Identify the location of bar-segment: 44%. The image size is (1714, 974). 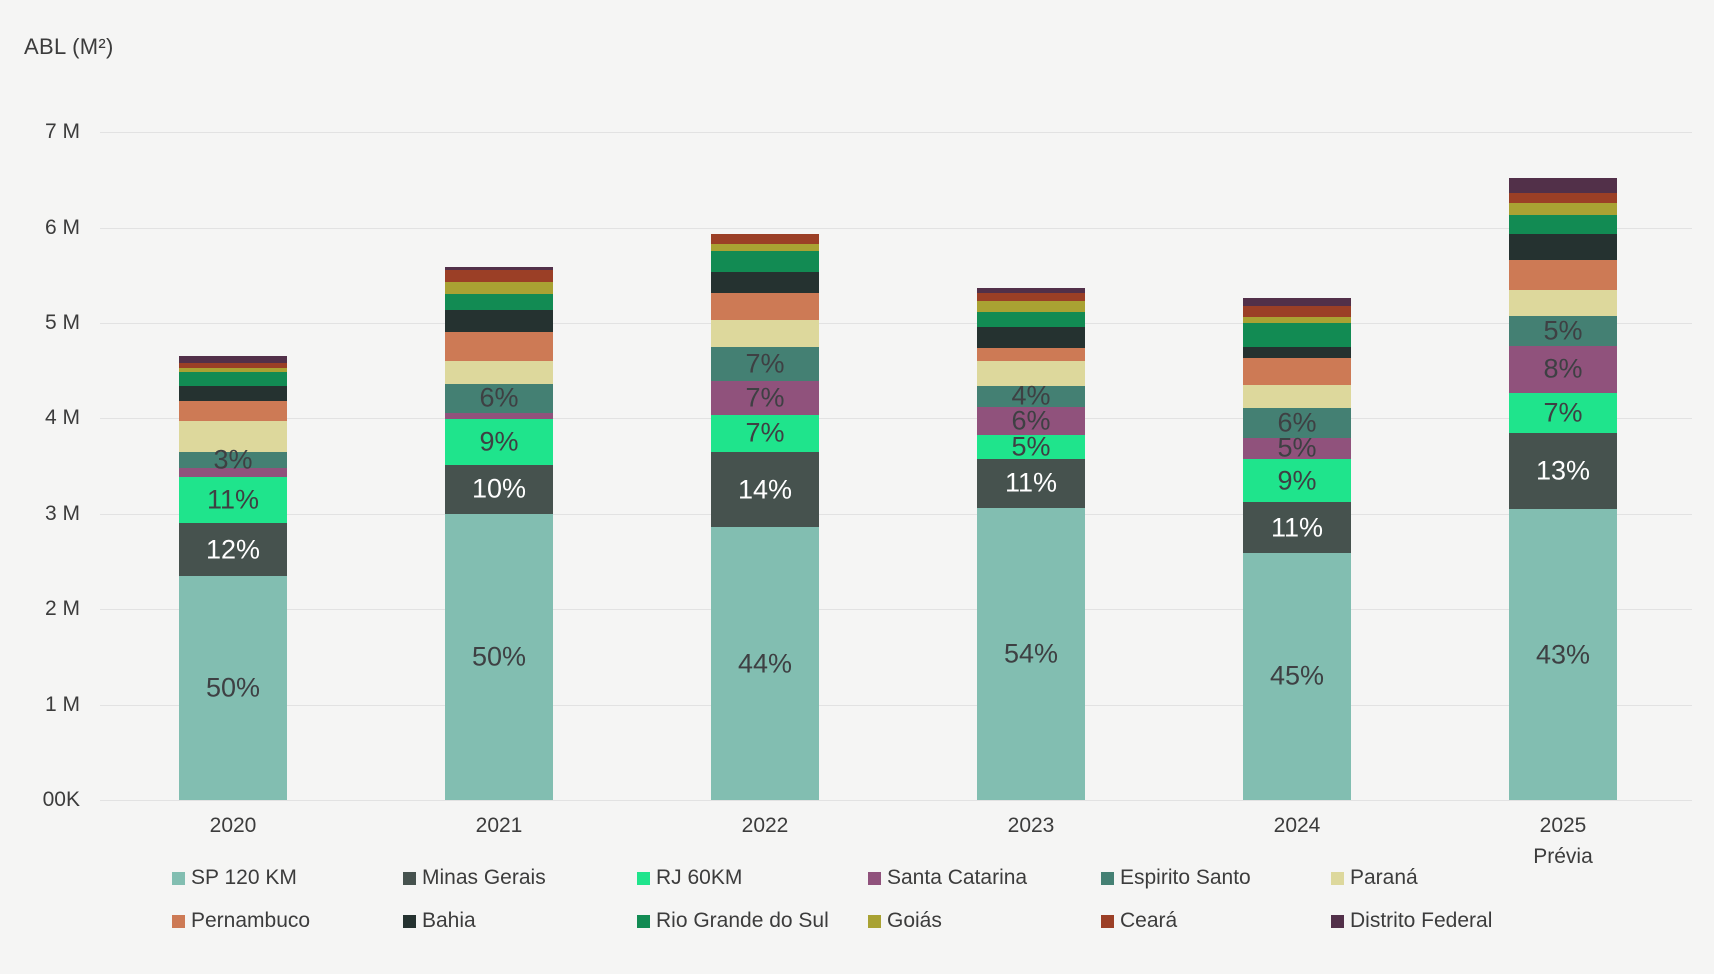
(765, 663).